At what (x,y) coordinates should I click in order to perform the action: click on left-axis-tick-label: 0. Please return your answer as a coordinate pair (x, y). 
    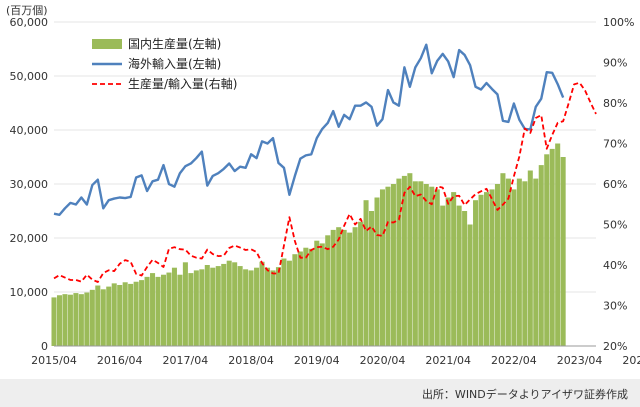
    Looking at the image, I should click on (44, 346).